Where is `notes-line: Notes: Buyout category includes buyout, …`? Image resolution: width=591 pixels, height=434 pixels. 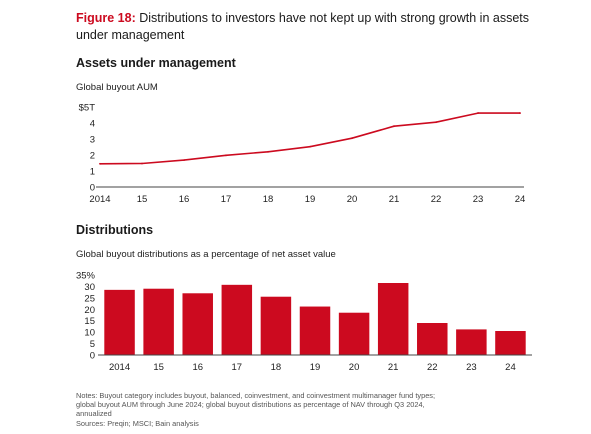 notes-line: Notes: Buyout category includes buyout, … is located at coordinates (256, 395).